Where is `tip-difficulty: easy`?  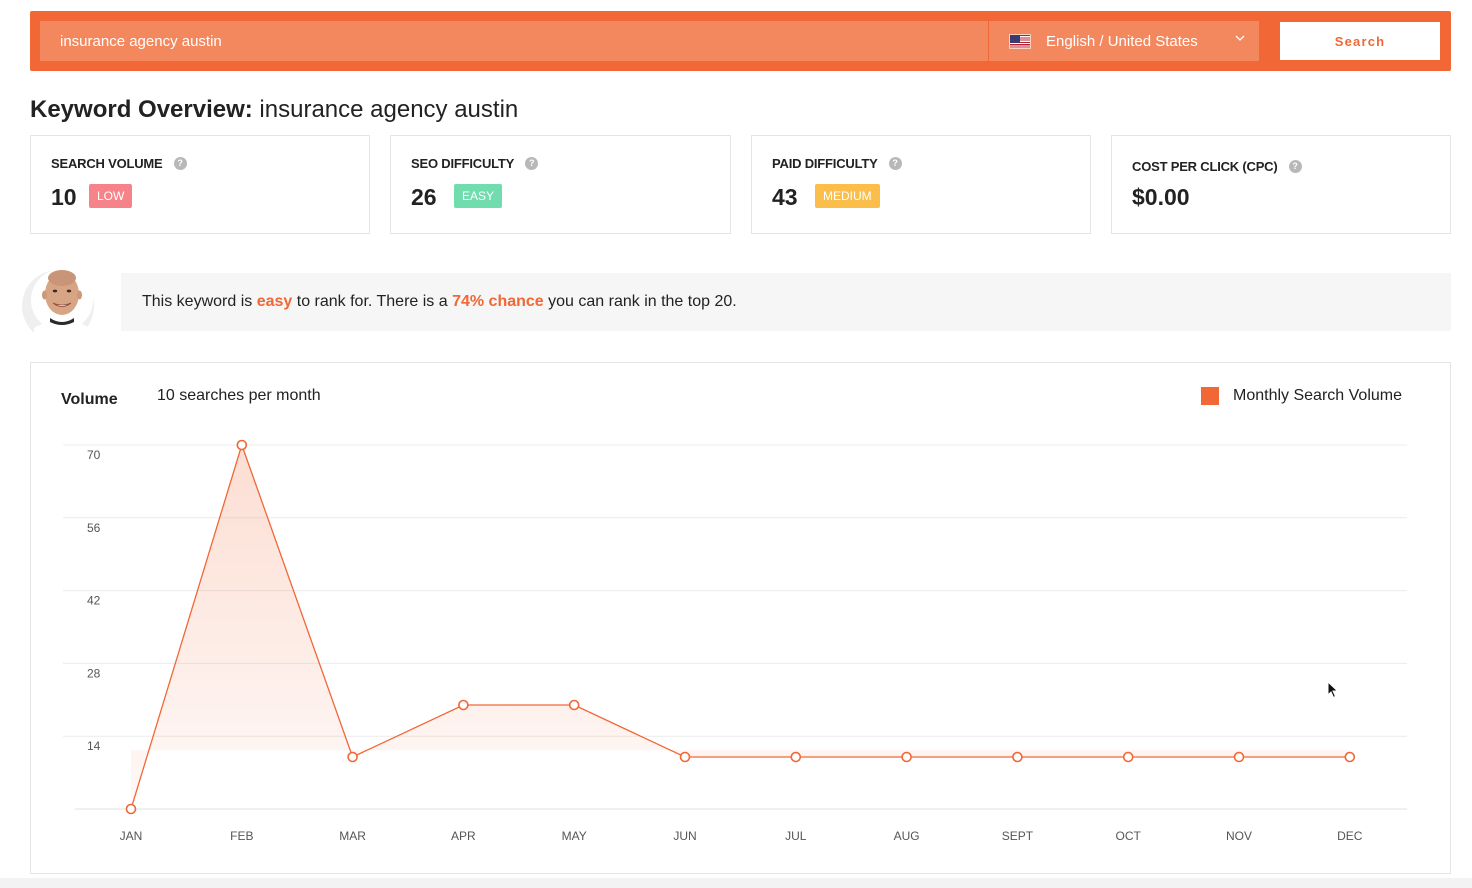
tip-difficulty: easy is located at coordinates (274, 301).